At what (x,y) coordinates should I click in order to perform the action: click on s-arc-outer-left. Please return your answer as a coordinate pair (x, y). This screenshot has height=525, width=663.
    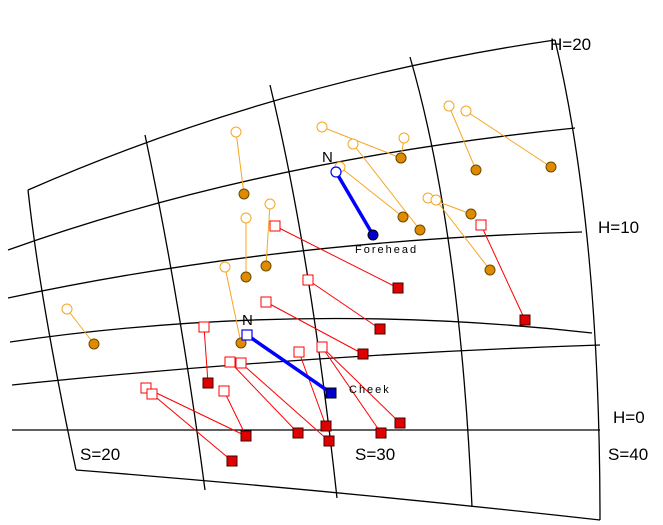
    Looking at the image, I should click on (52, 330).